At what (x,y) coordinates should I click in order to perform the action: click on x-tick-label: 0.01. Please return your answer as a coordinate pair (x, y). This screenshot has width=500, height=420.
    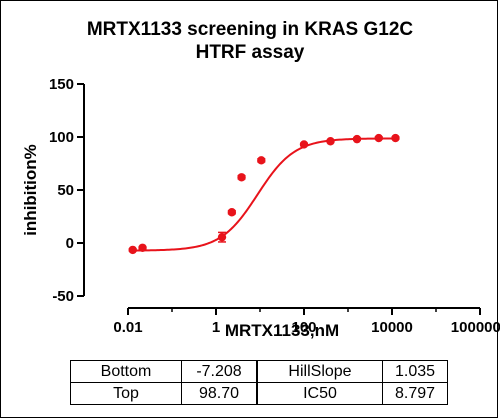
    Looking at the image, I should click on (127, 327).